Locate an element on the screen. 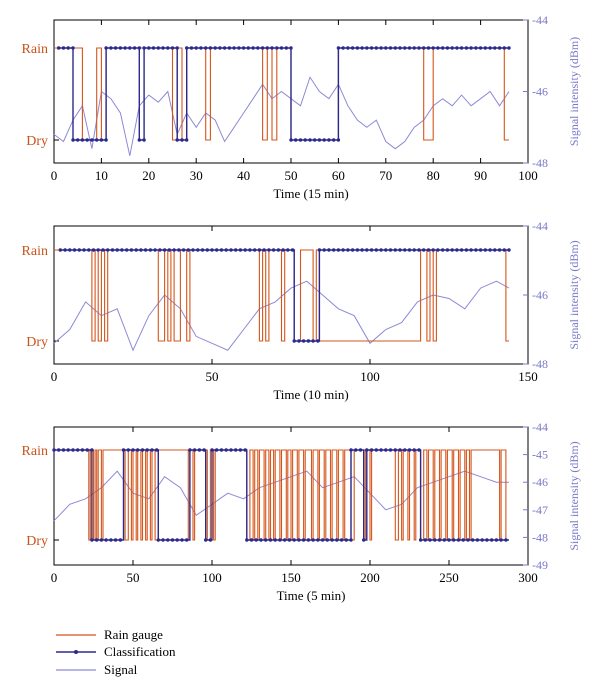  y-category-dry: Dry is located at coordinates (37, 342).